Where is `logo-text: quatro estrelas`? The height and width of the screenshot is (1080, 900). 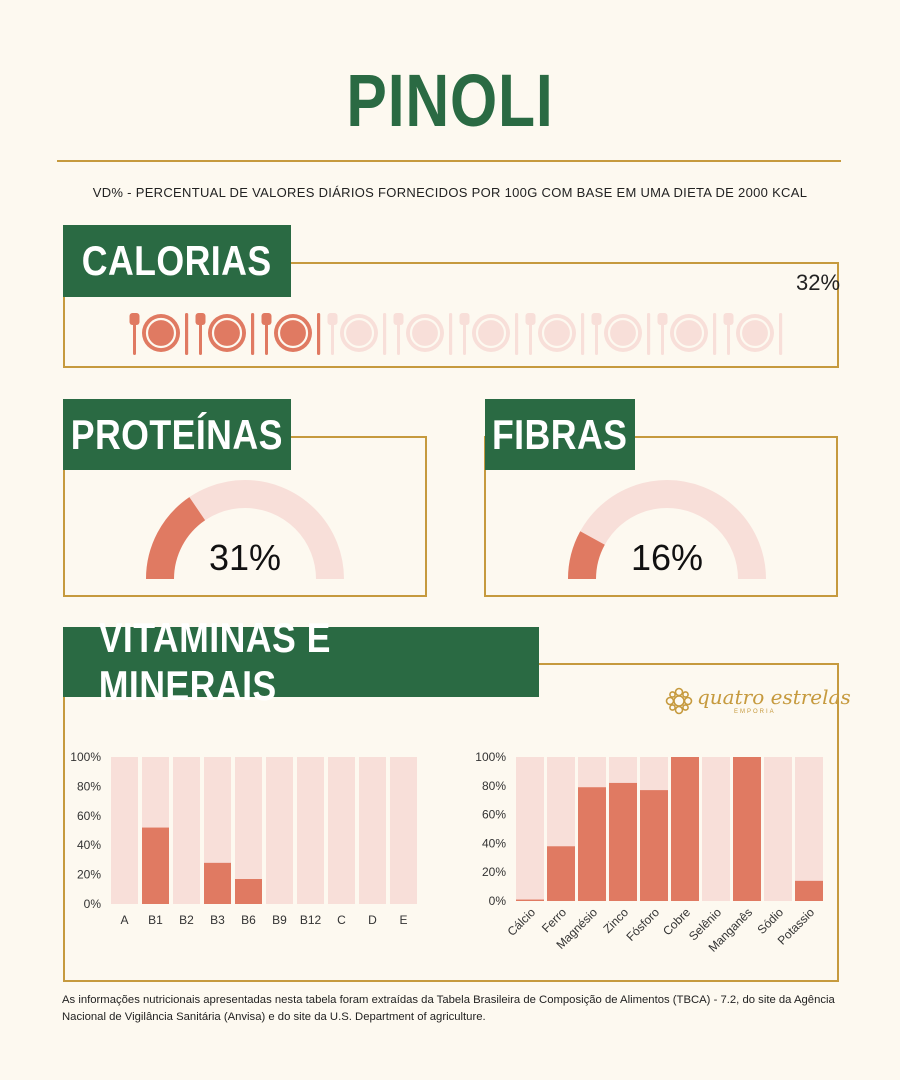 logo-text: quatro estrelas is located at coordinates (774, 697).